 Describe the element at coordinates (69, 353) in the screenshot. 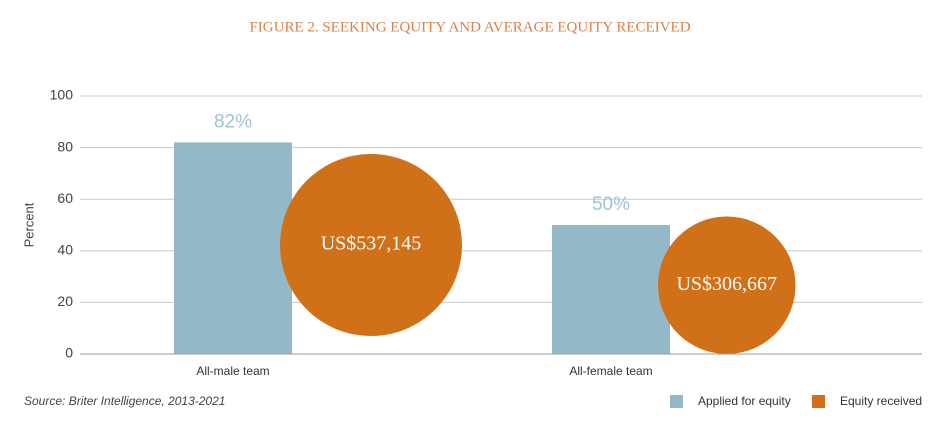

I see `y-tick-label: 0` at that location.